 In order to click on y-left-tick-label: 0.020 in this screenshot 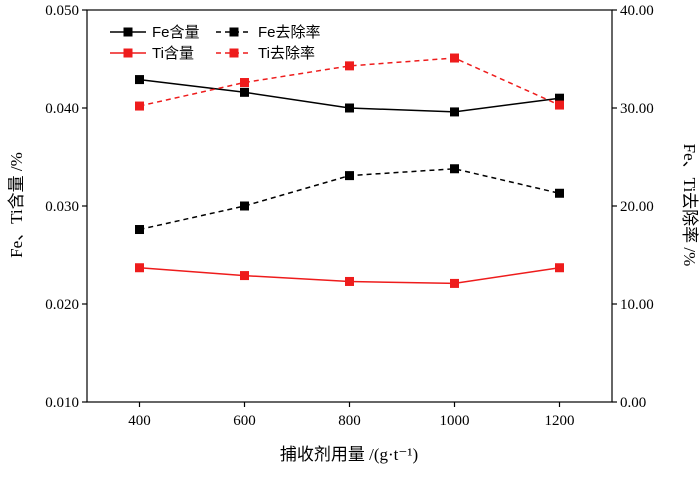, I will do `click(62, 305)`.